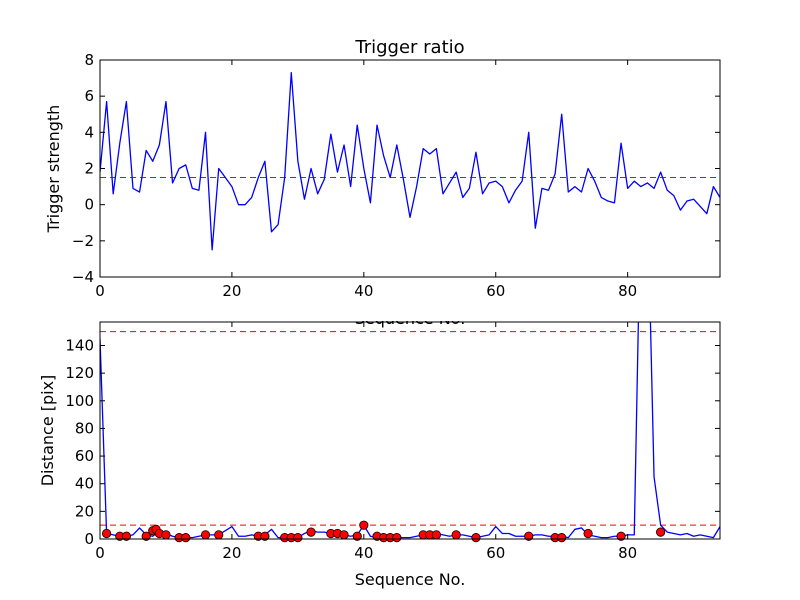 The width and height of the screenshot is (800, 600). Describe the element at coordinates (89, 96) in the screenshot. I see `y-tick-label: 6` at that location.